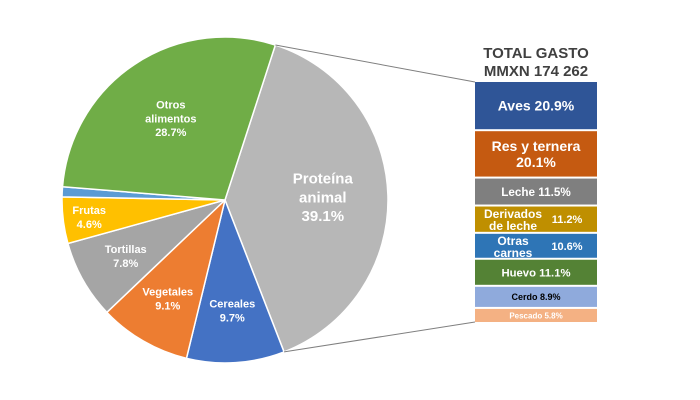 This screenshot has width=700, height=400. I want to click on bar-segment-leche, so click(536, 191).